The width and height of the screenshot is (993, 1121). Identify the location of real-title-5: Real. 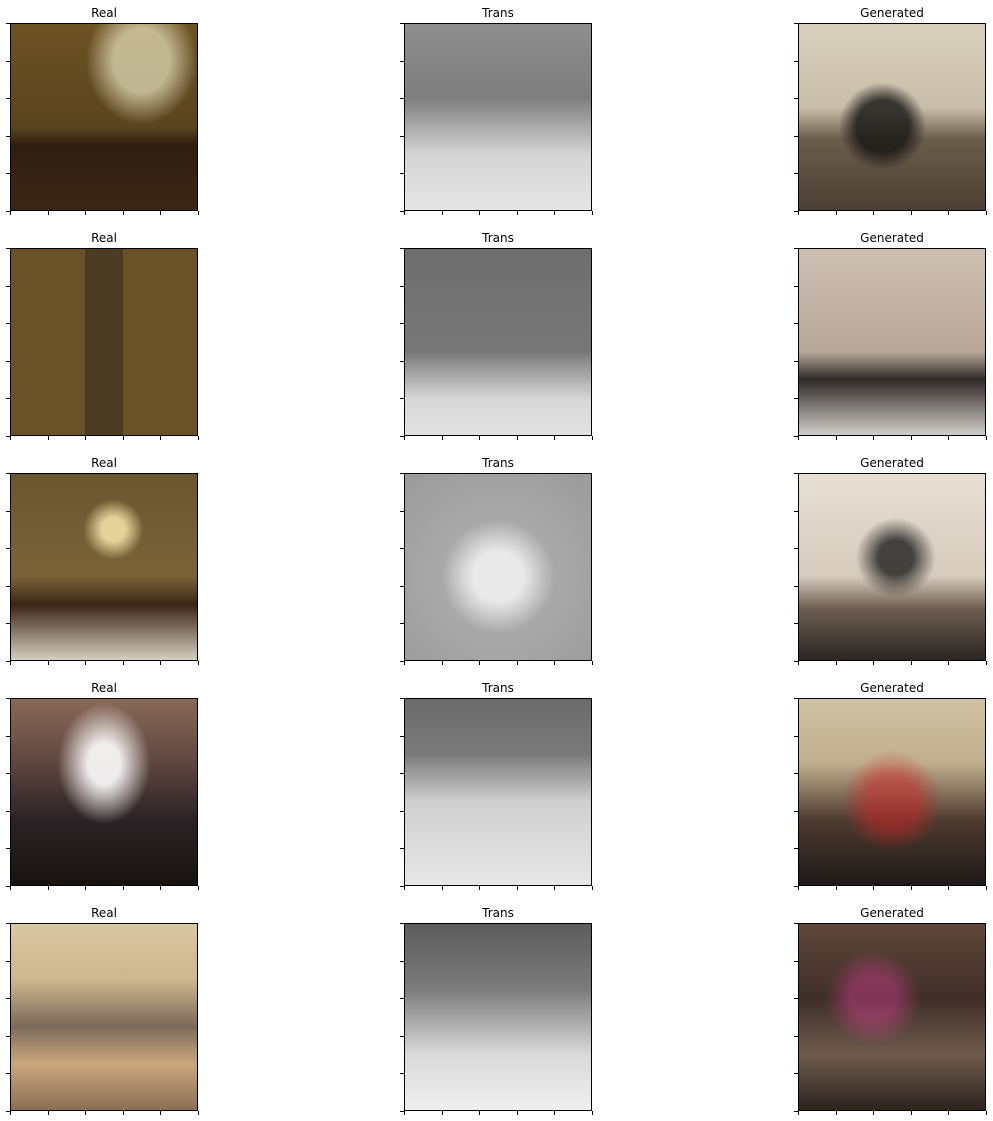
(104, 913).